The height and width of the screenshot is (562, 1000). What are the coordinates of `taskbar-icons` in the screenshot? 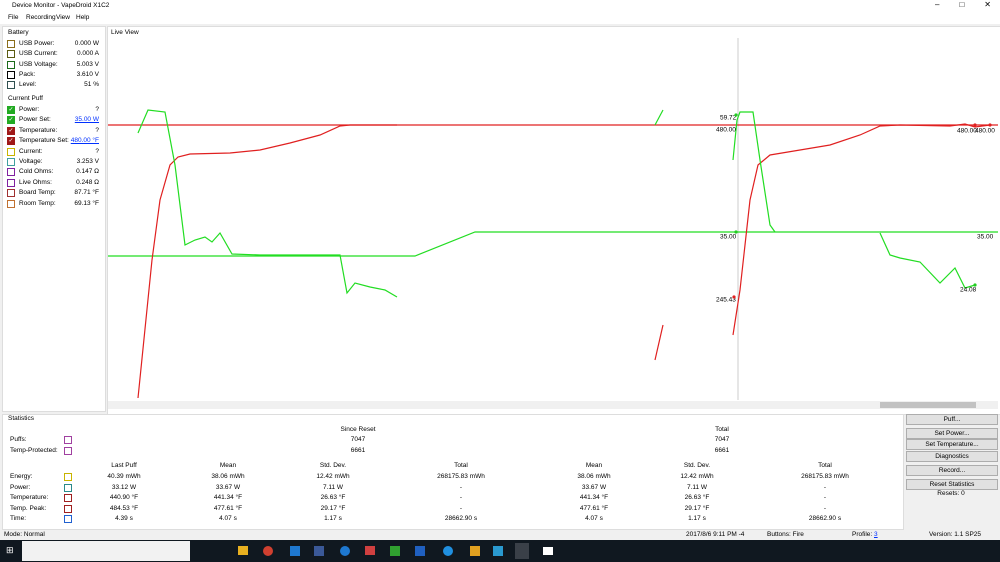 It's located at (395, 551).